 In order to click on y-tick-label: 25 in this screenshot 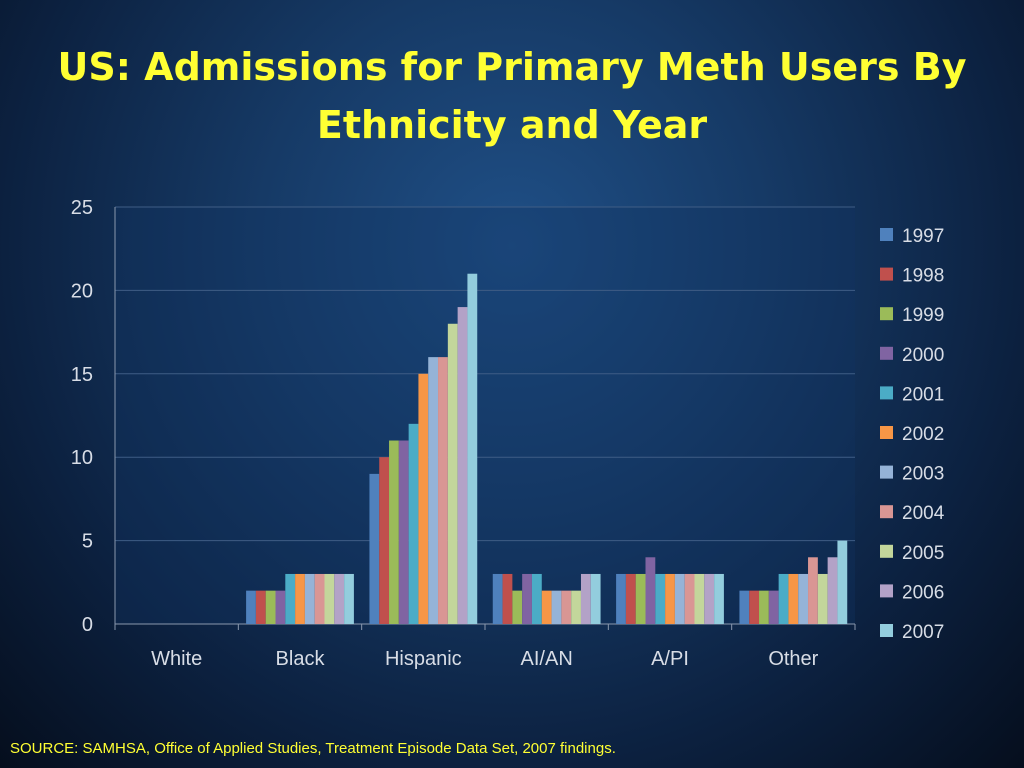, I will do `click(82, 208)`.